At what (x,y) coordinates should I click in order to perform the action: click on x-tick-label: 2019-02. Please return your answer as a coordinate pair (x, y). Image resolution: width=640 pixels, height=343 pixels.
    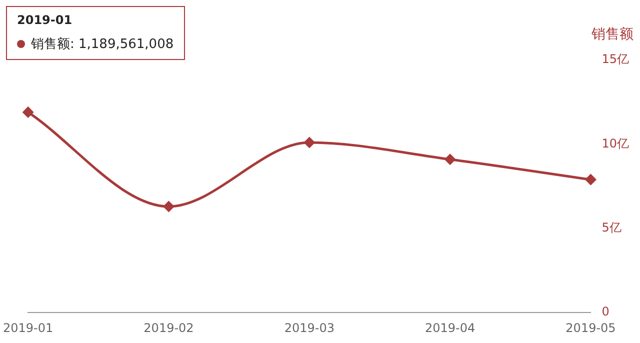
    Looking at the image, I should click on (169, 327).